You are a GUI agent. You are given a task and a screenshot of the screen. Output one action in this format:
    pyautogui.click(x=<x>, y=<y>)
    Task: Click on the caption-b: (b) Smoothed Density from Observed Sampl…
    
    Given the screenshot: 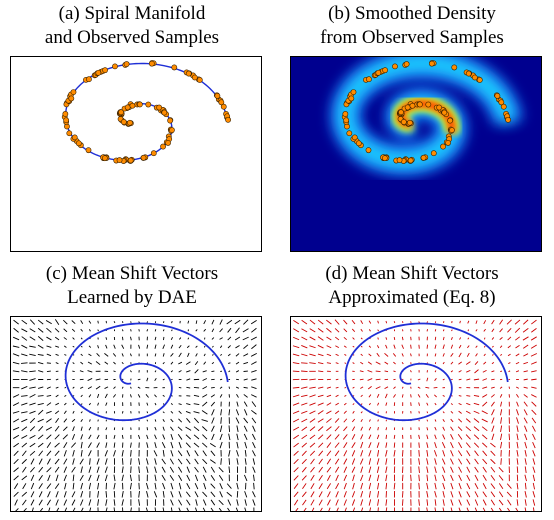 What is the action you would take?
    pyautogui.click(x=412, y=26)
    